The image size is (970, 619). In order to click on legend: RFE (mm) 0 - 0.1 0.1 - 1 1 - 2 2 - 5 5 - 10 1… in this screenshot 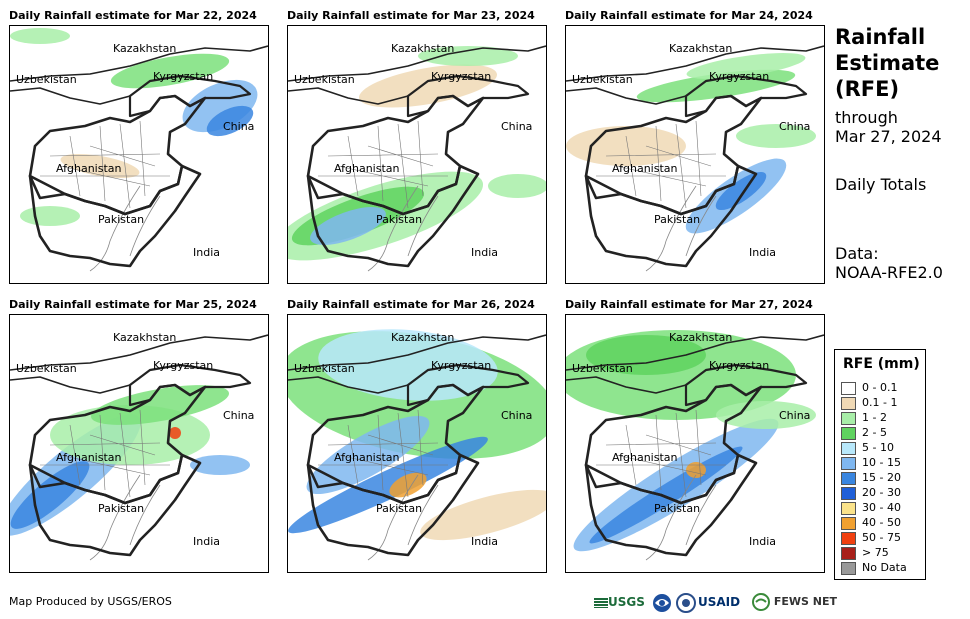, I will do `click(880, 464)`.